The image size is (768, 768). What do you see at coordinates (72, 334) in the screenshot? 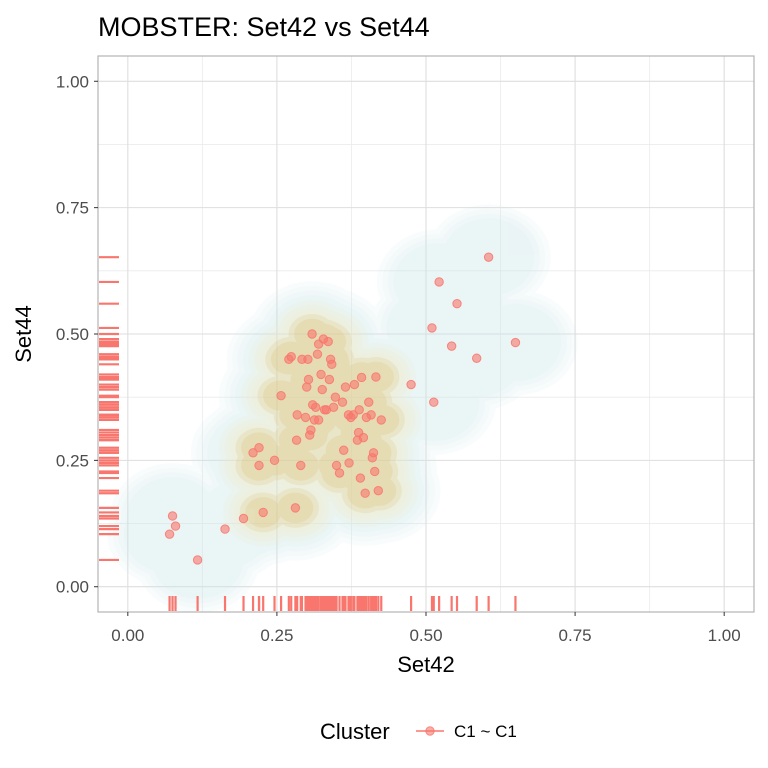
I see `y-tick-label: 0.50` at bounding box center [72, 334].